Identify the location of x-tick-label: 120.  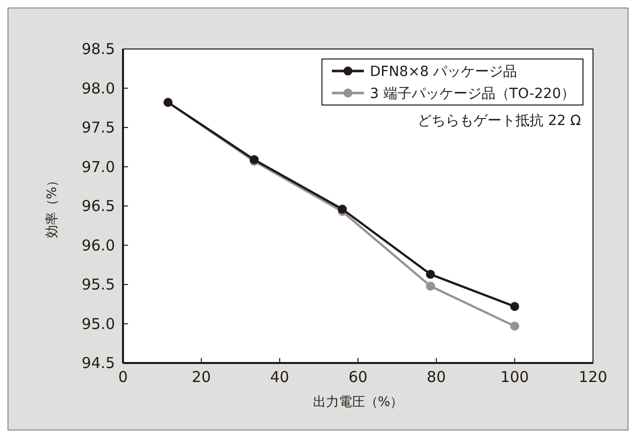
(593, 377).